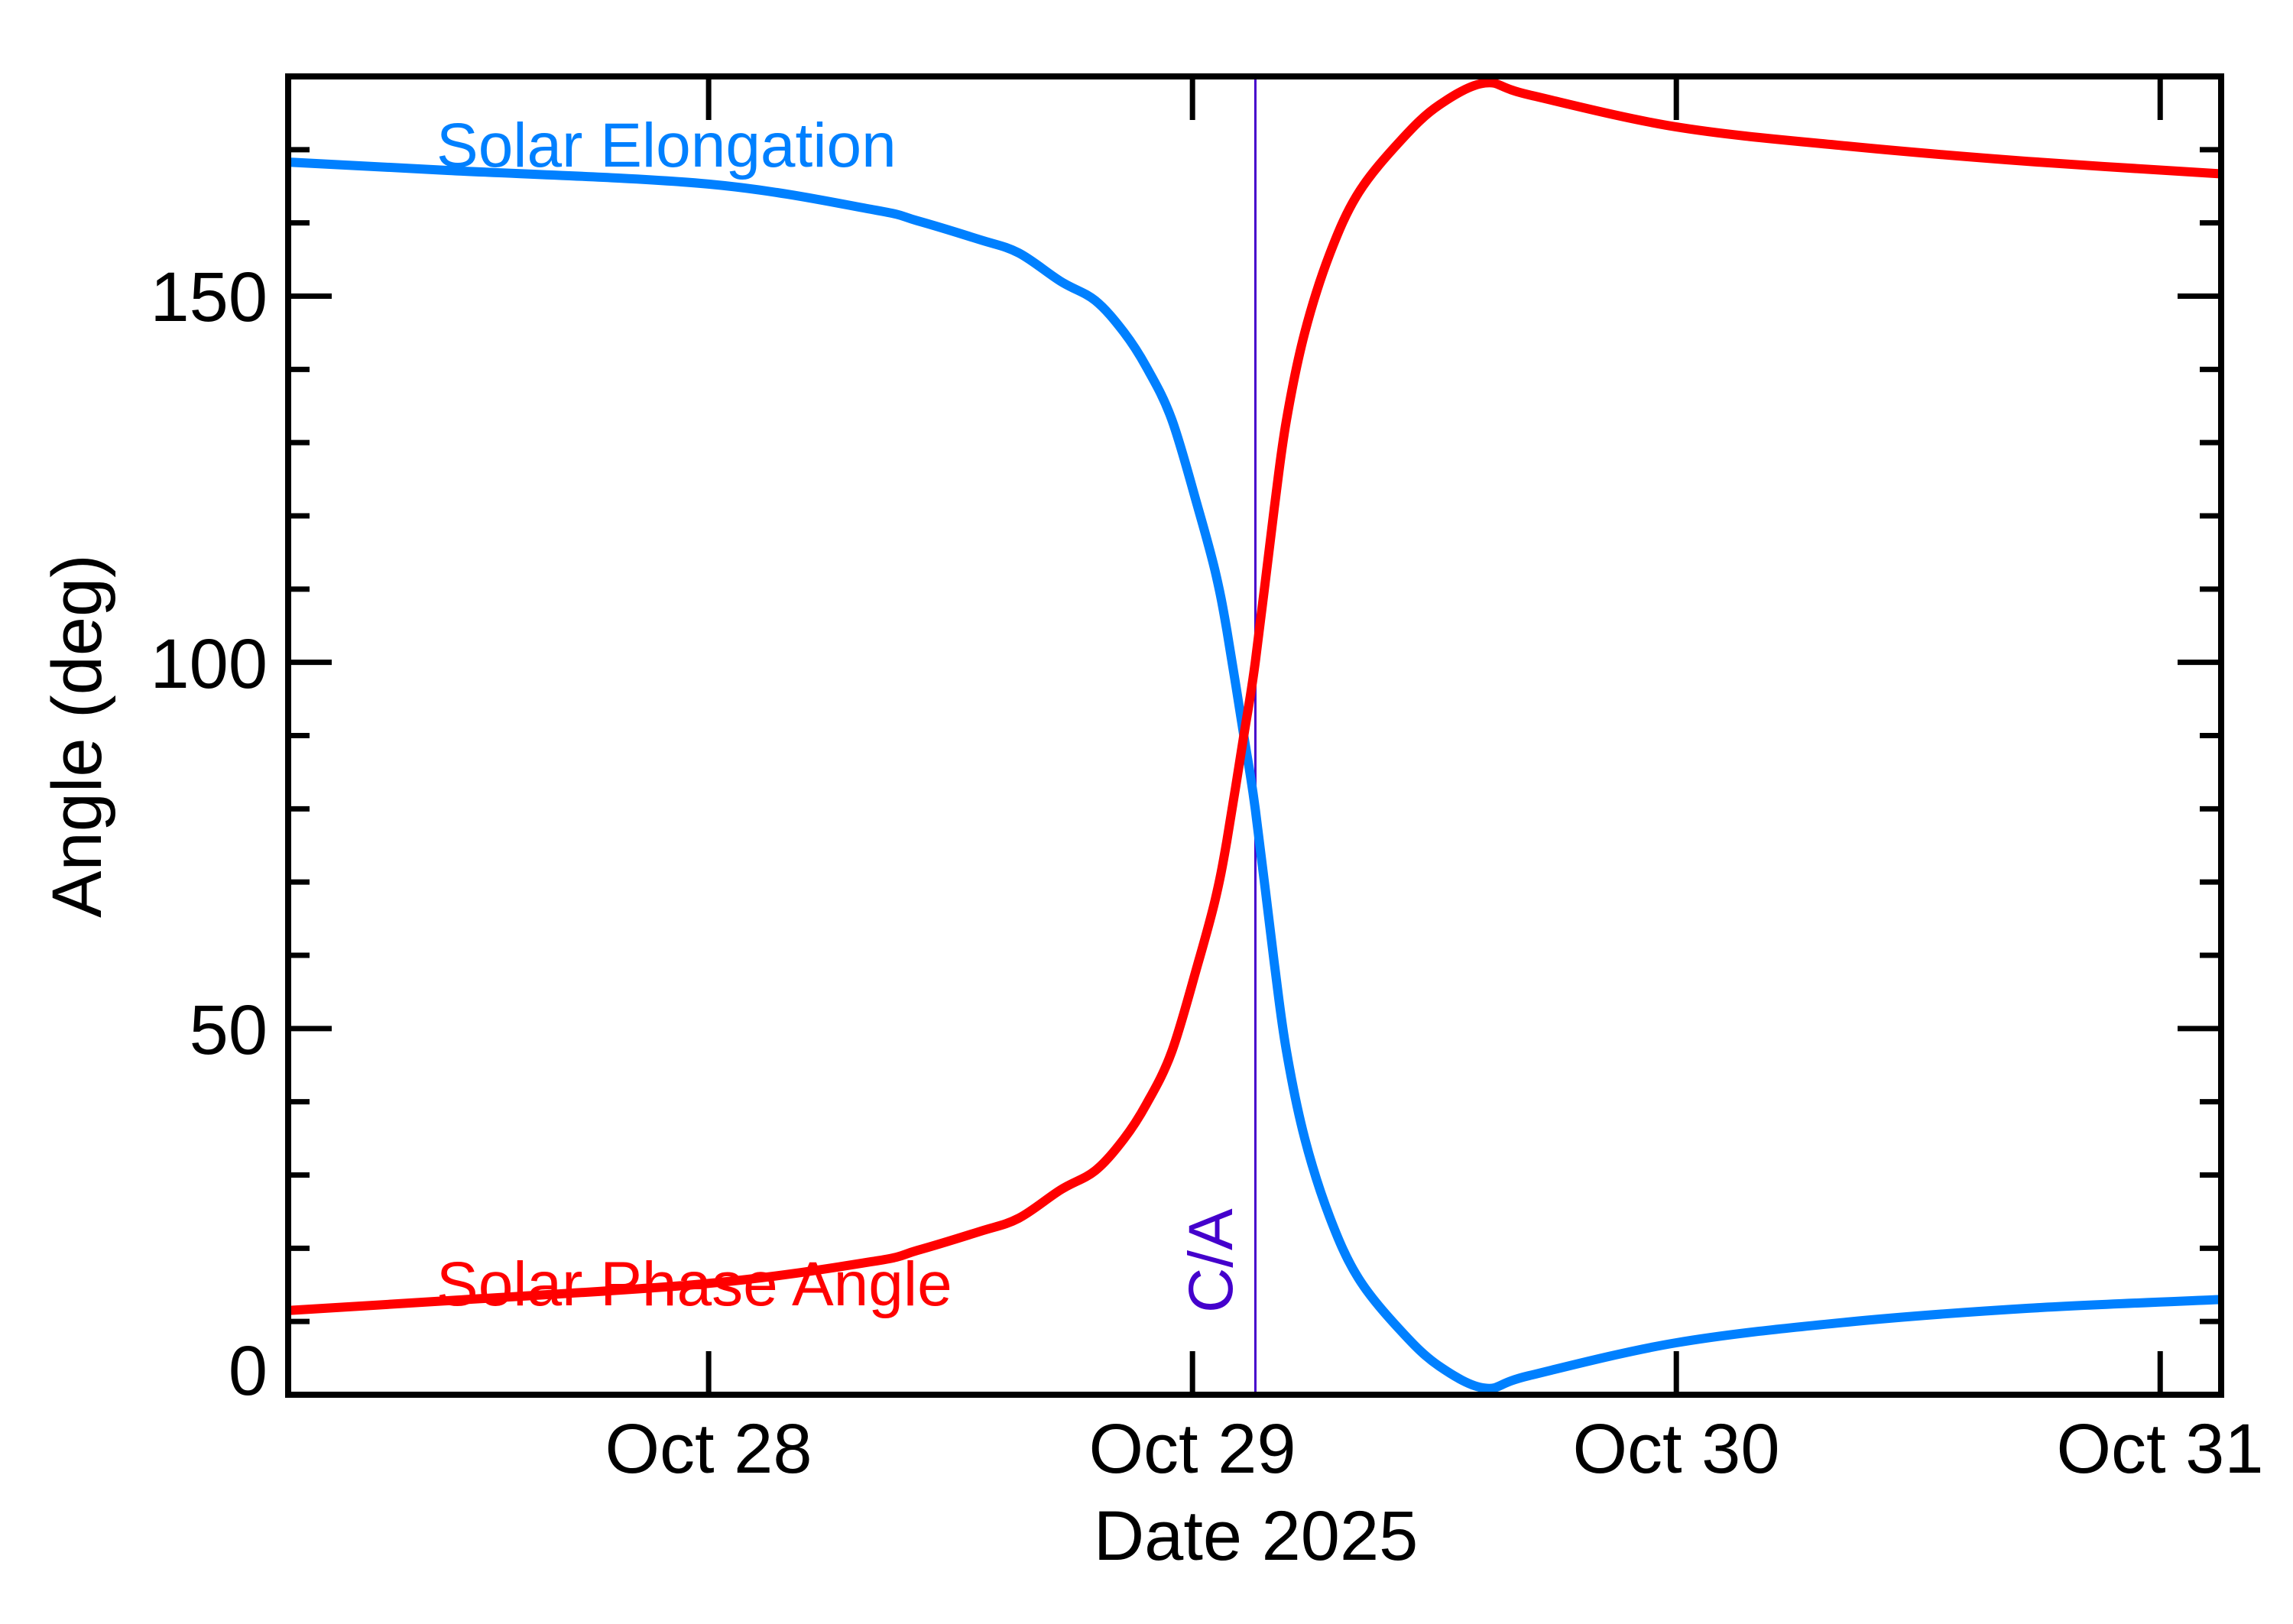 Image resolution: width=2293 pixels, height=1624 pixels. Describe the element at coordinates (694, 1284) in the screenshot. I see `solar-phase-angle-label: Solar Phase Angle` at that location.